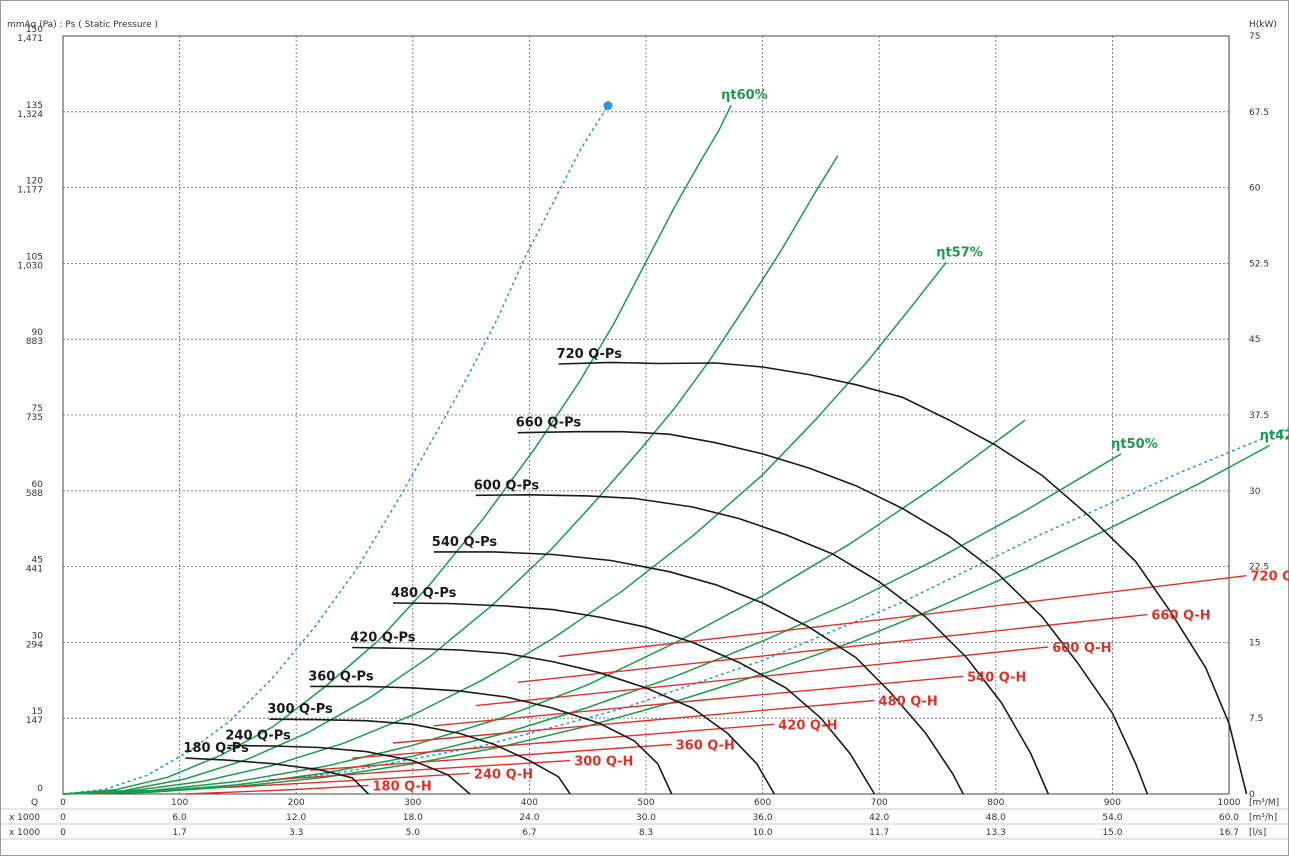 The height and width of the screenshot is (857, 1289). I want to click on x-tick: 15.0, so click(1112, 833).